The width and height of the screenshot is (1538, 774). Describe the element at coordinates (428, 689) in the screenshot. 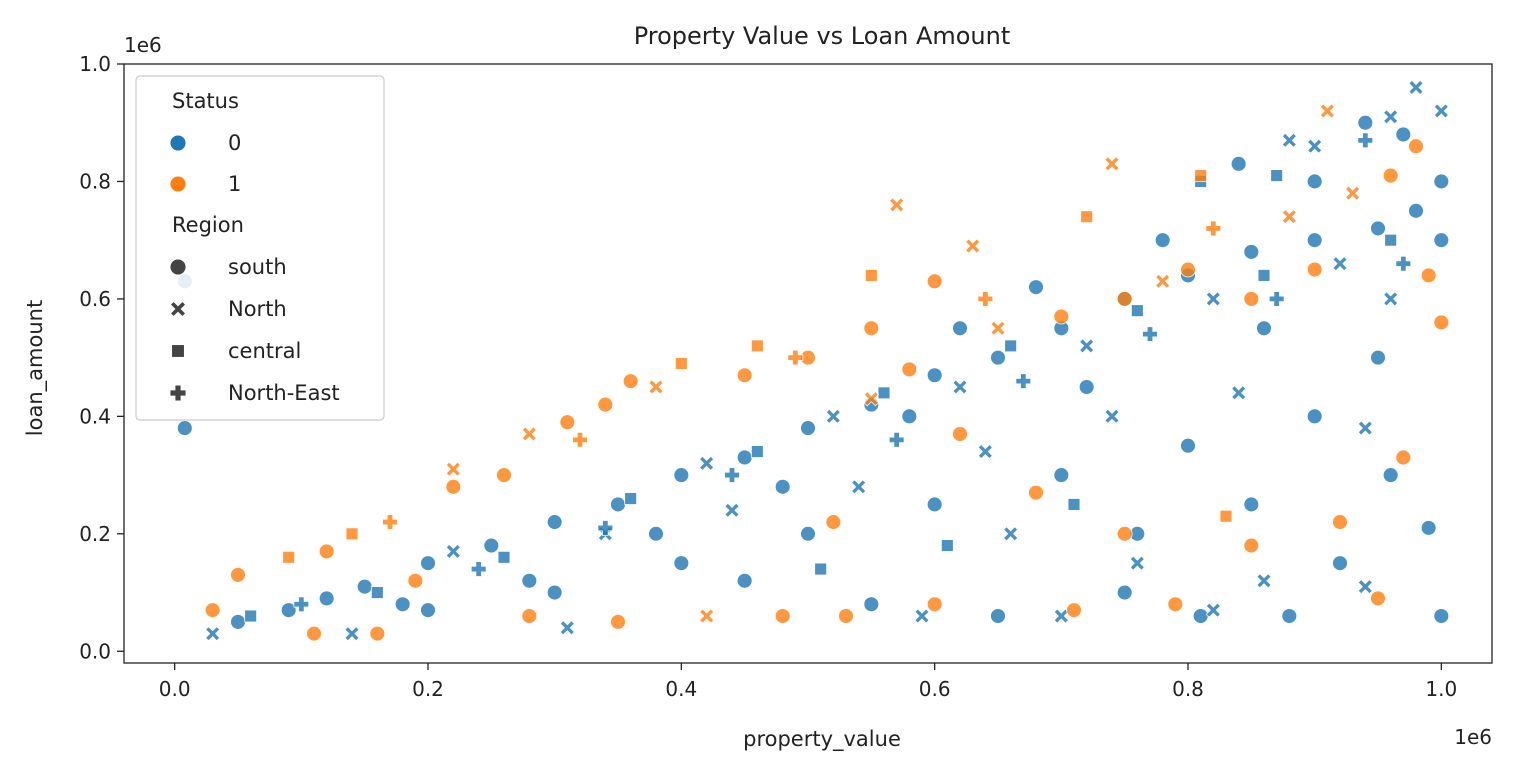

I see `x-tick-label: 0.2` at that location.